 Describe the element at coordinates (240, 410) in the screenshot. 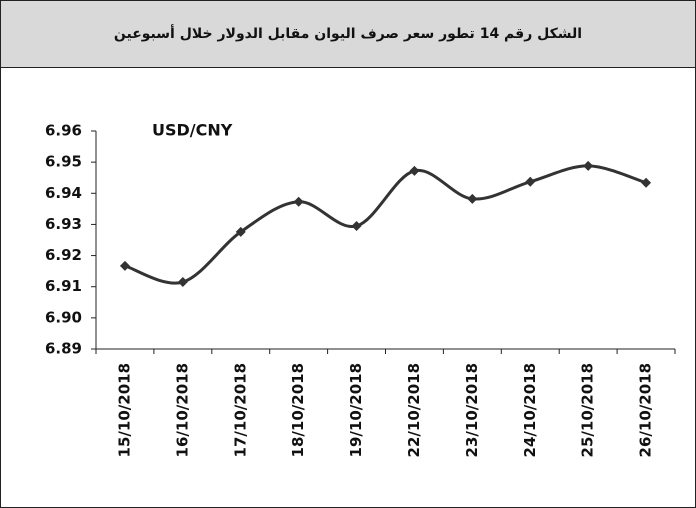

I see `x-tick-label: 17/10/2018` at that location.